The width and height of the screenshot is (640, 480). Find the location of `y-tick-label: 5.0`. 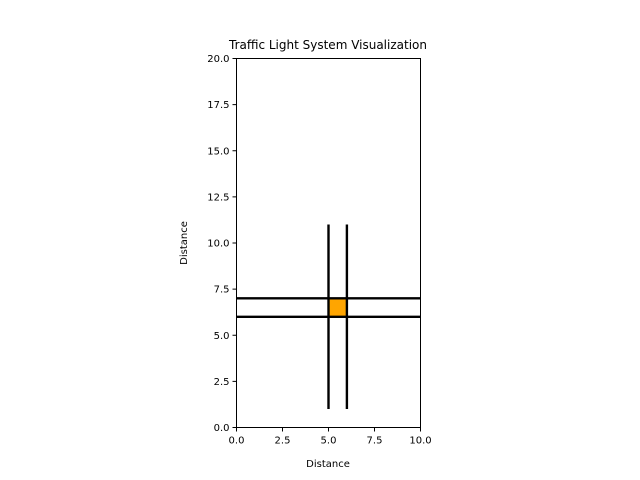

y-tick-label: 5.0 is located at coordinates (222, 336).